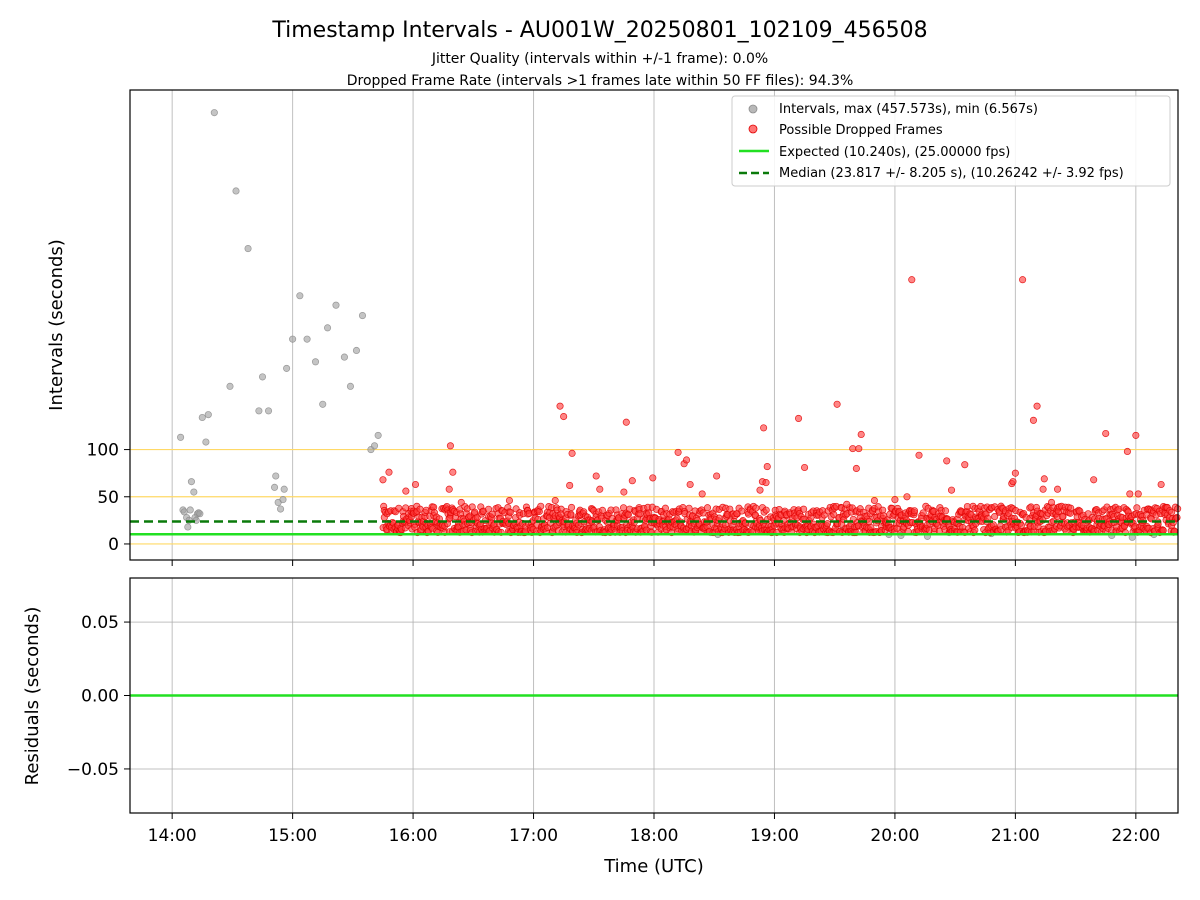  Describe the element at coordinates (1135, 836) in the screenshot. I see `x-tick-label: 22:00` at that location.